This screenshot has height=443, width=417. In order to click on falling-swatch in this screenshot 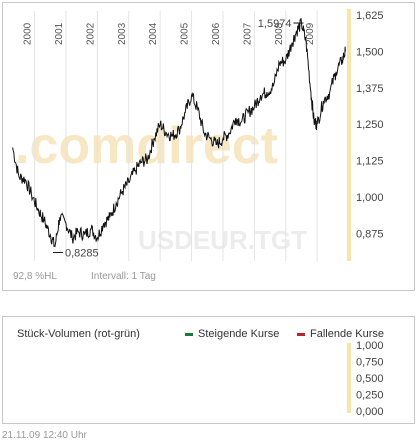, I will do `click(301, 334)`.